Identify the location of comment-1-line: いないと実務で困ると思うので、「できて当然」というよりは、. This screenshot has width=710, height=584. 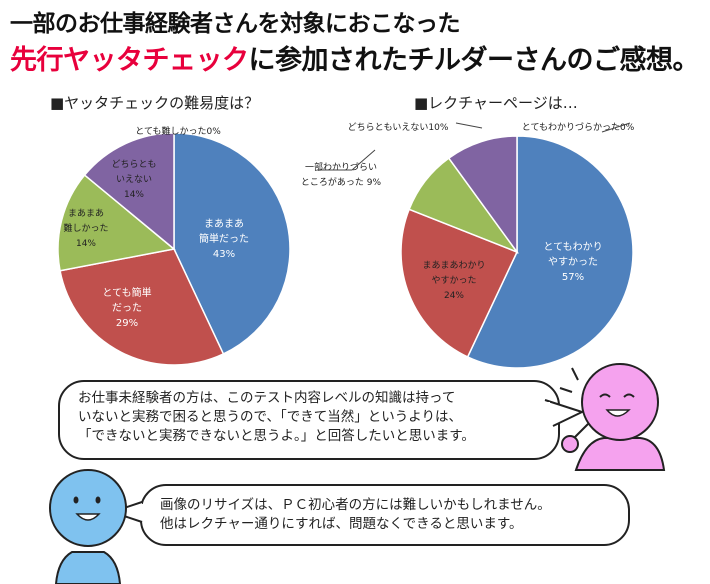
(270, 417).